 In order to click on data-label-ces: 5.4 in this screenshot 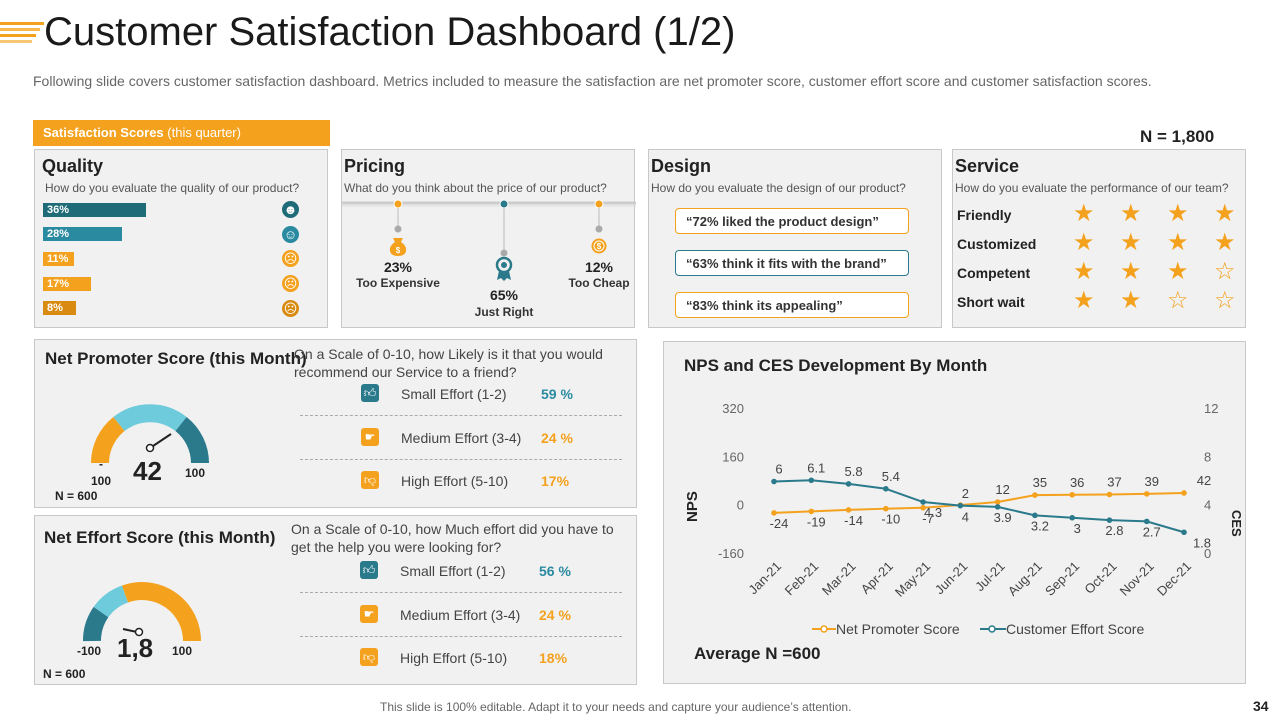, I will do `click(891, 476)`.